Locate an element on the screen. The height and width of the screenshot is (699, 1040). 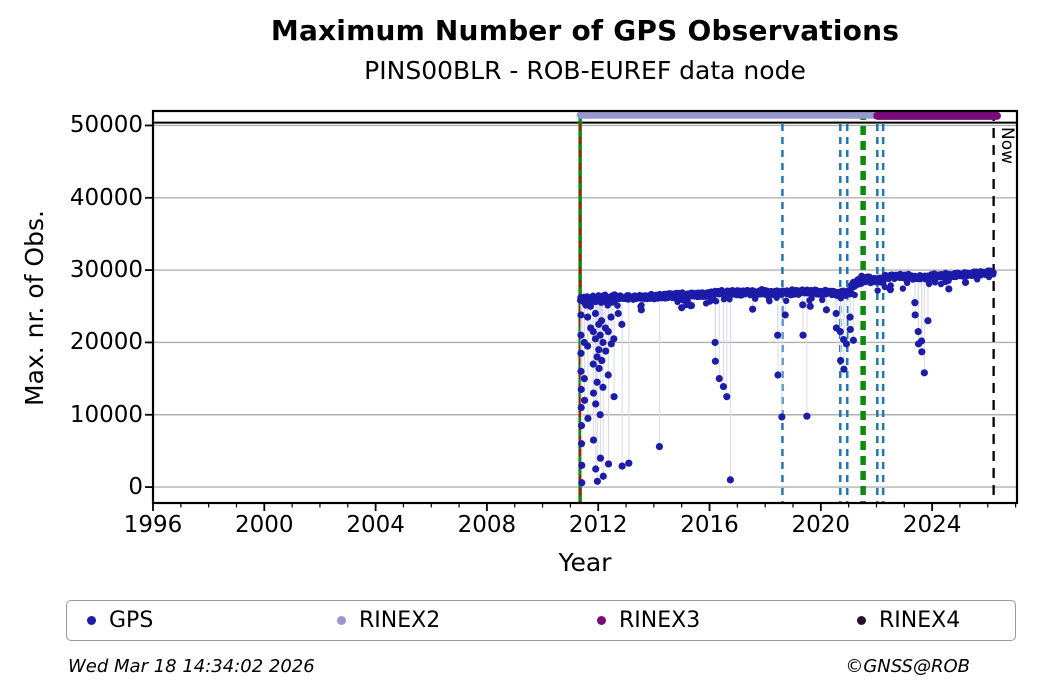
y-tick-label: 20000 is located at coordinates (106, 342).